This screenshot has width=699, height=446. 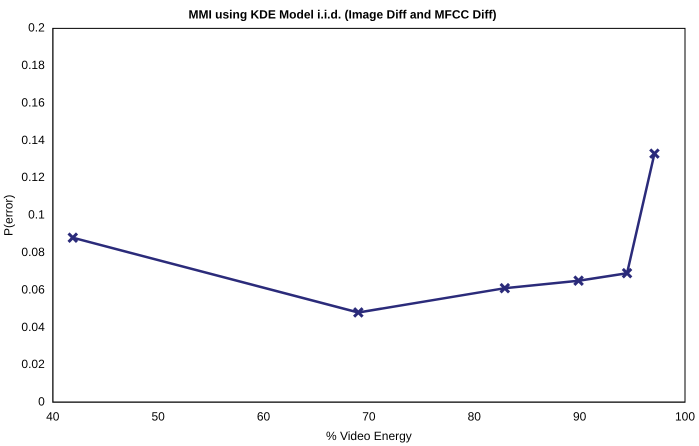 What do you see at coordinates (42, 401) in the screenshot?
I see `y-tick-label: 0` at bounding box center [42, 401].